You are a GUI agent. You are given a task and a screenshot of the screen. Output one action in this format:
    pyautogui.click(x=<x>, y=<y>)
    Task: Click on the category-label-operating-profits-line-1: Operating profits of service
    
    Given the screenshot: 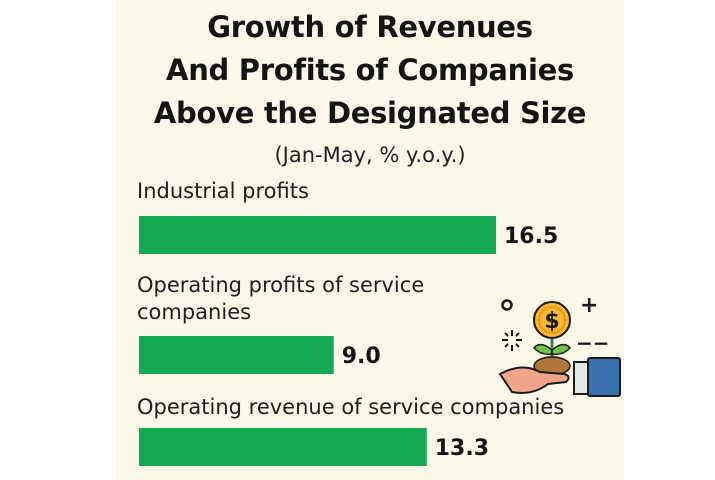 What is the action you would take?
    pyautogui.click(x=281, y=285)
    